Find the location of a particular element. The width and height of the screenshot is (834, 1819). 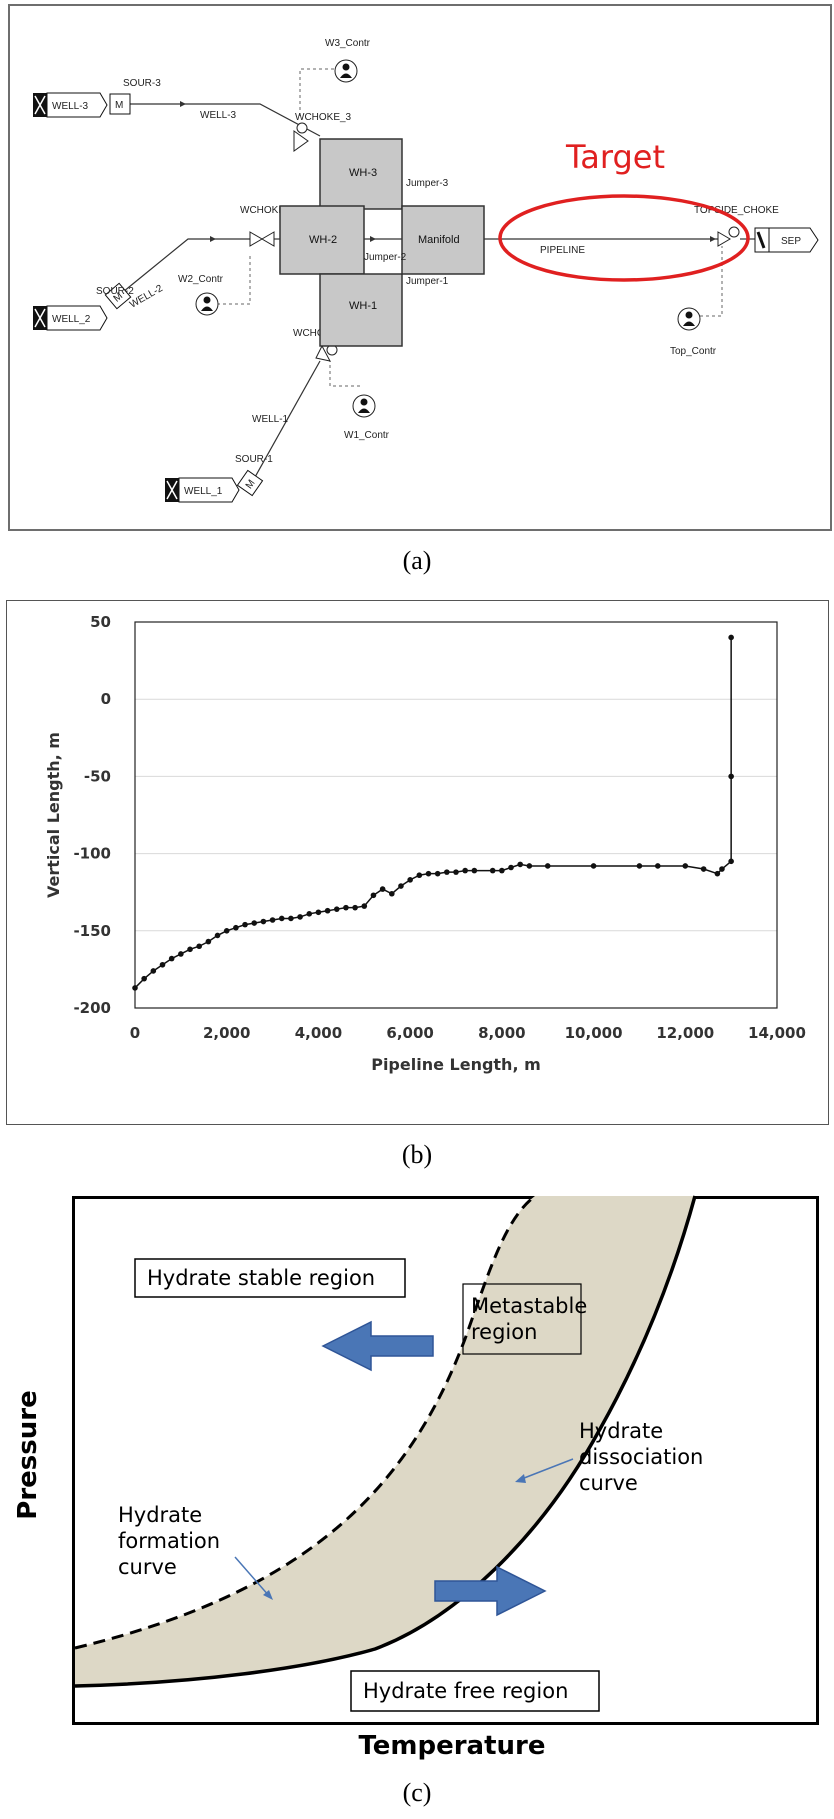

target-label: Target is located at coordinates (615, 157).